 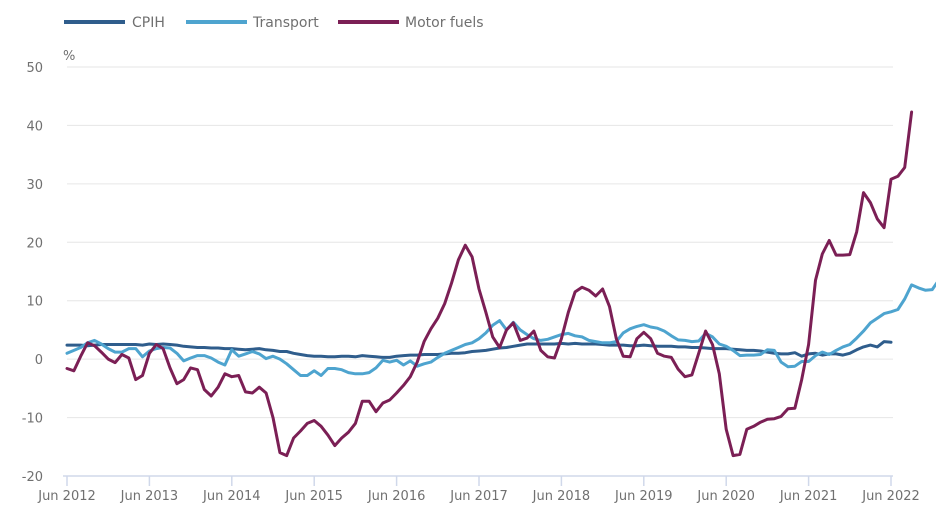 What do you see at coordinates (32, 273) in the screenshot?
I see `y-axis: 50 40 30 20 10 0 -10 -20` at bounding box center [32, 273].